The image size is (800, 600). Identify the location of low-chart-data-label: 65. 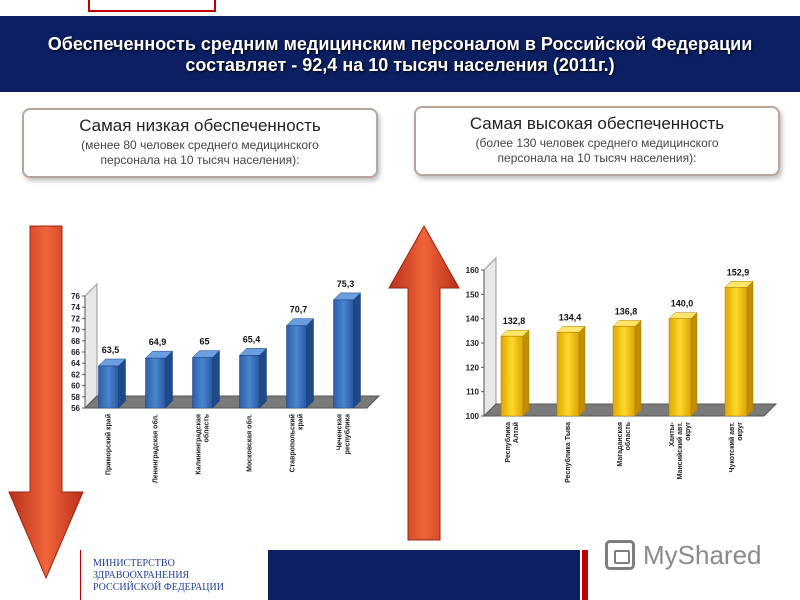
(204, 342).